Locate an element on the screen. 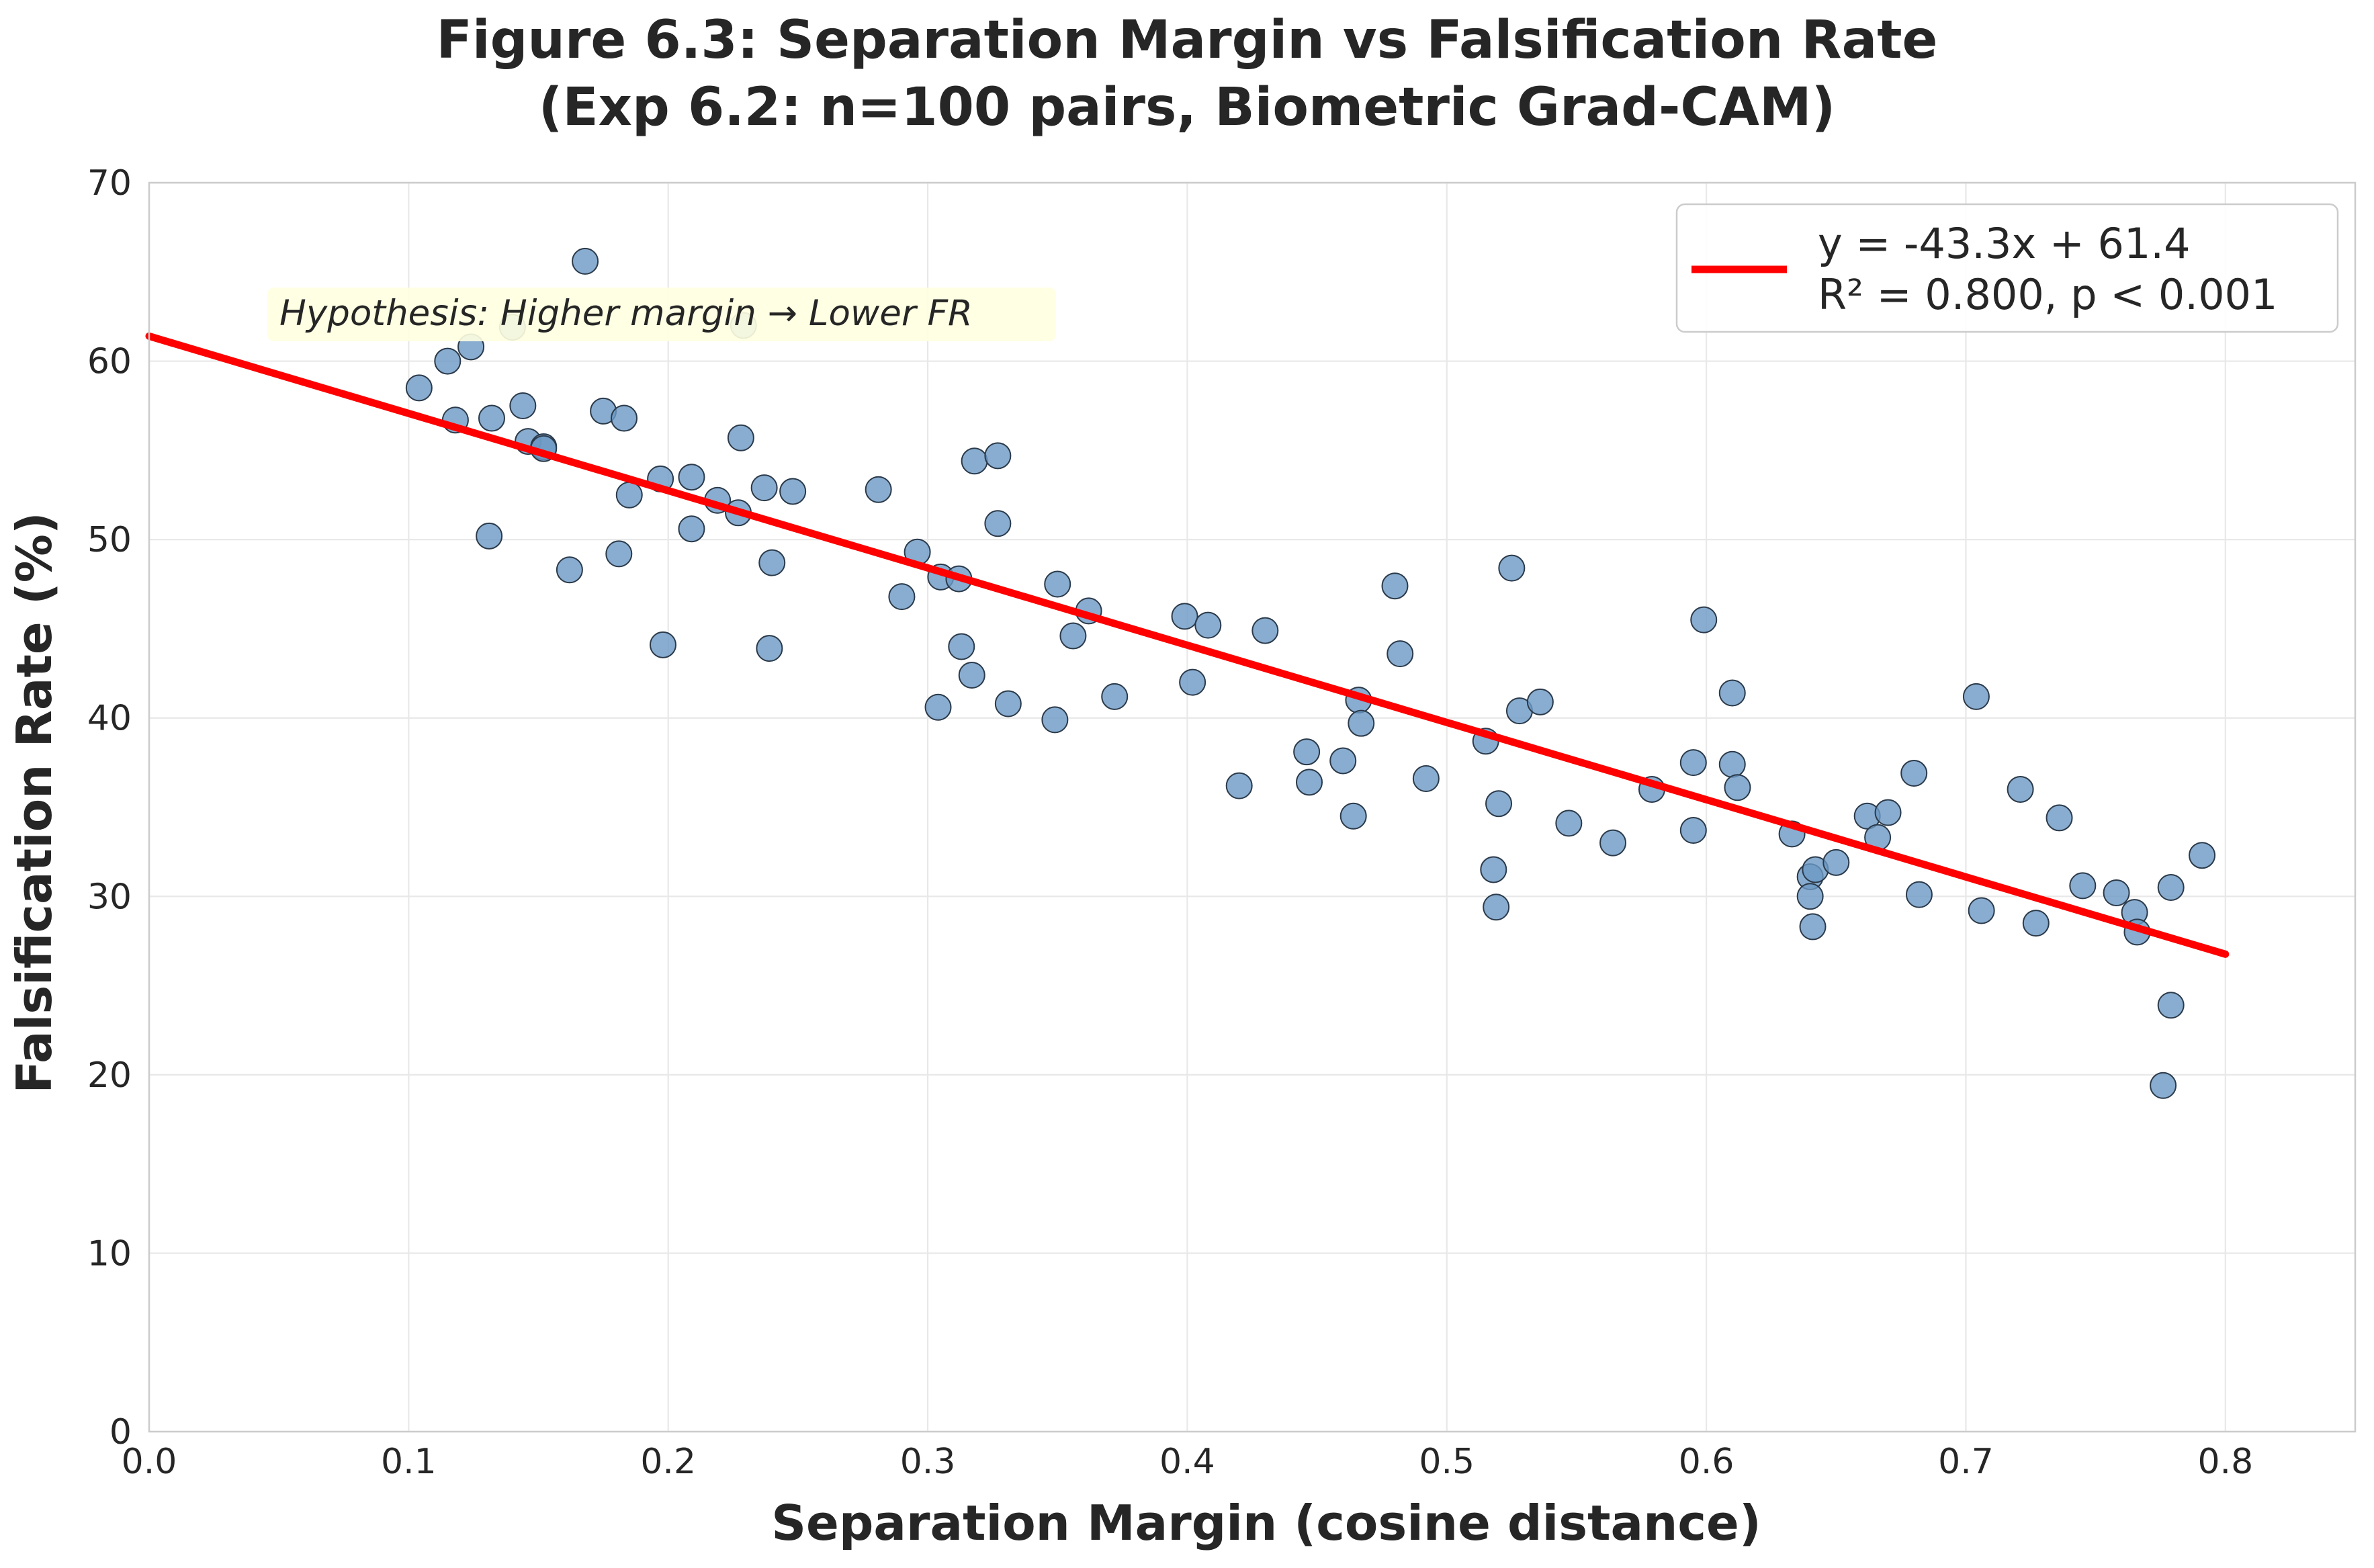  y-tick-label: 30 is located at coordinates (109, 897).